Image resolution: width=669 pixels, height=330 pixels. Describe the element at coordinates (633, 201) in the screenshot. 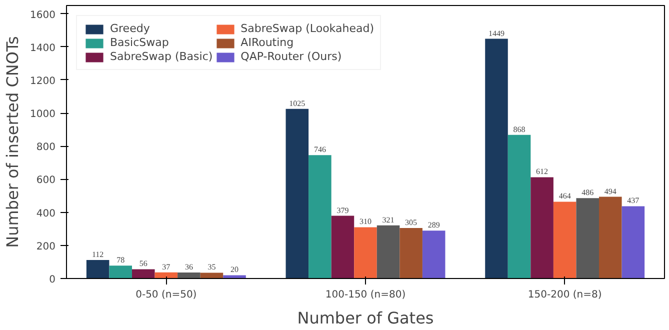

I see `data-label: 437` at that location.